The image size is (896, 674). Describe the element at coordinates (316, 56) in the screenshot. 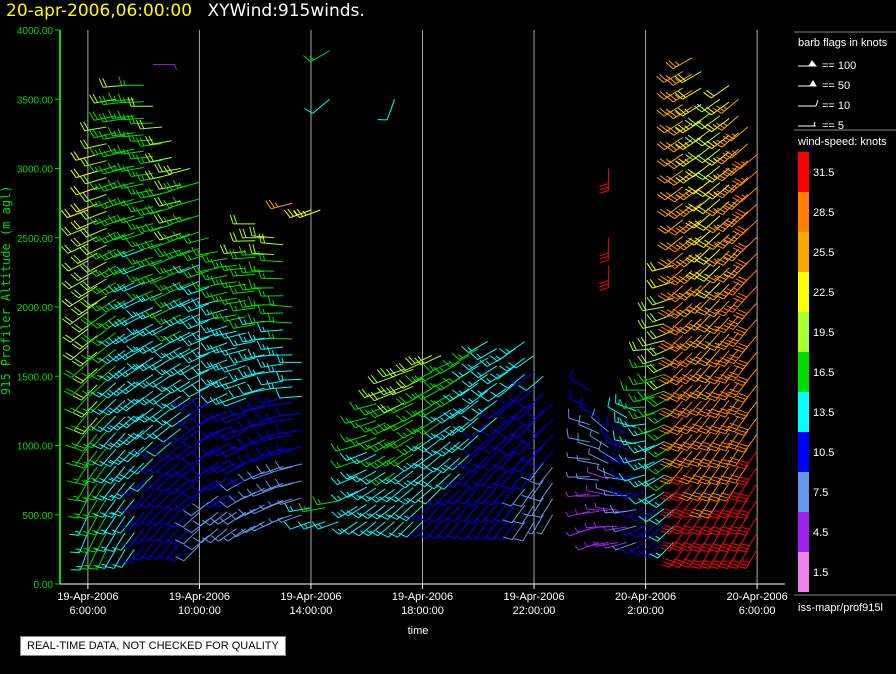

I see `wind-barb-isolated` at that location.